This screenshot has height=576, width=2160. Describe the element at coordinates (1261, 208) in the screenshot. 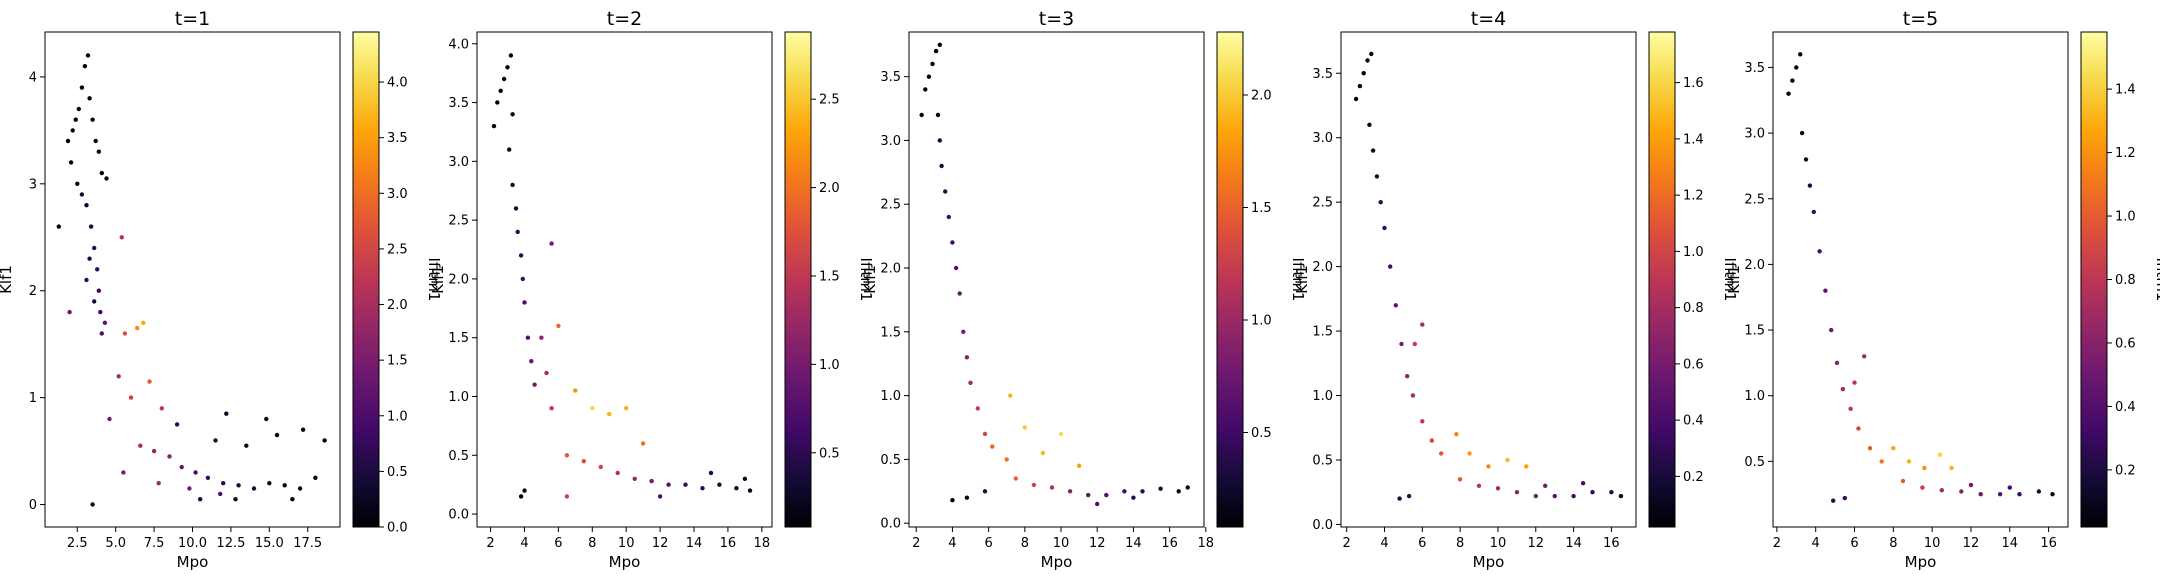

I see `colorbar-tick-label: 1.5` at that location.